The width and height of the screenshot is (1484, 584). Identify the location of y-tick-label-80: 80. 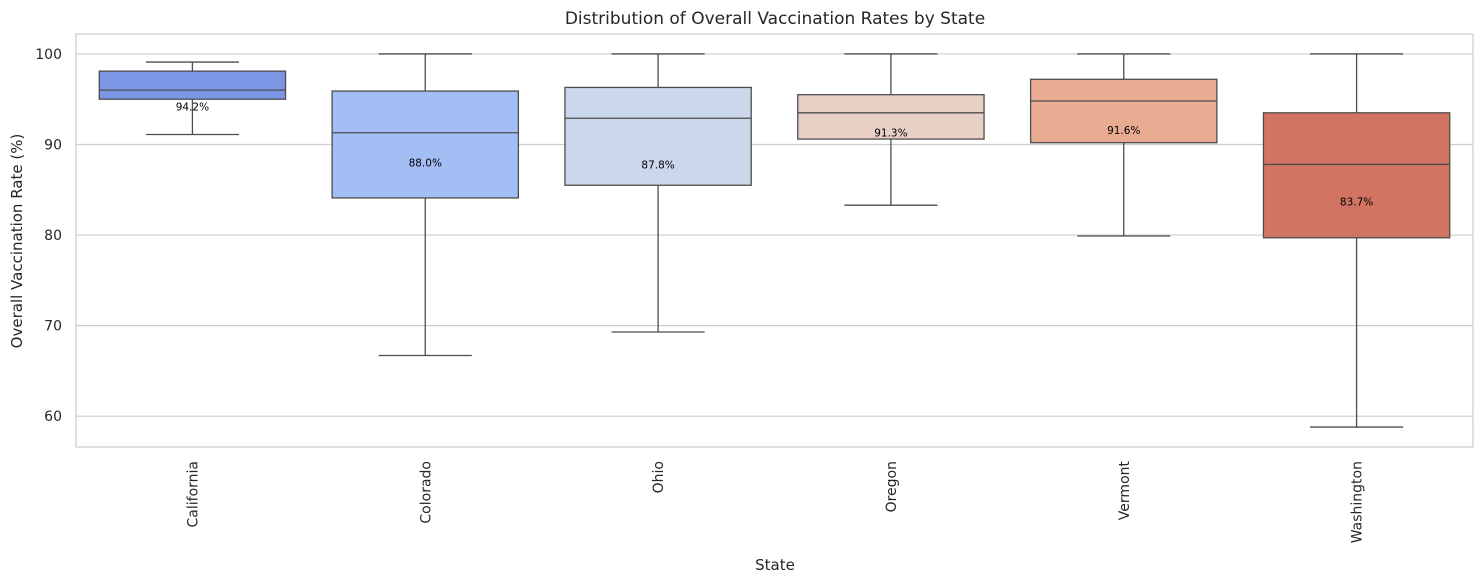
(53, 236).